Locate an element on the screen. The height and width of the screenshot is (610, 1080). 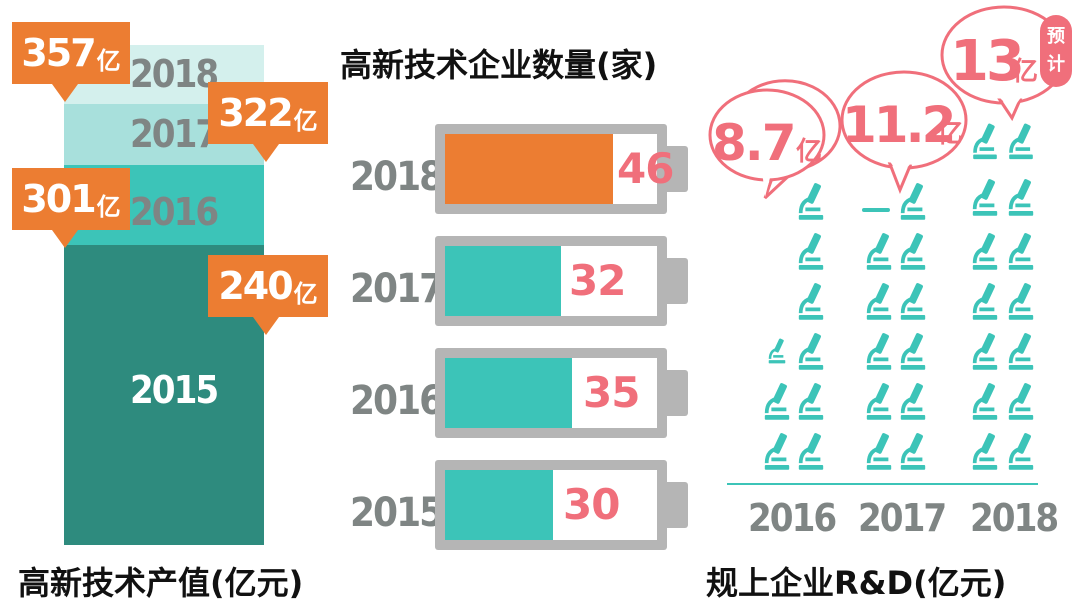
battery-2015: 30 is located at coordinates (561, 505).